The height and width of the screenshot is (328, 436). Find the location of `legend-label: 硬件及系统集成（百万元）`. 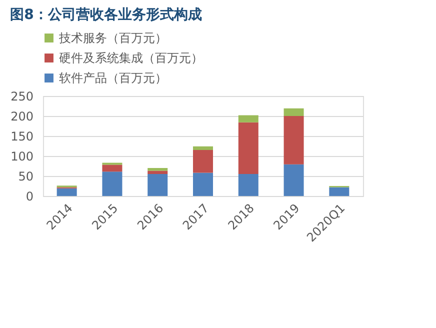

legend-label: 硬件及系统集成（百万元） is located at coordinates (131, 58).